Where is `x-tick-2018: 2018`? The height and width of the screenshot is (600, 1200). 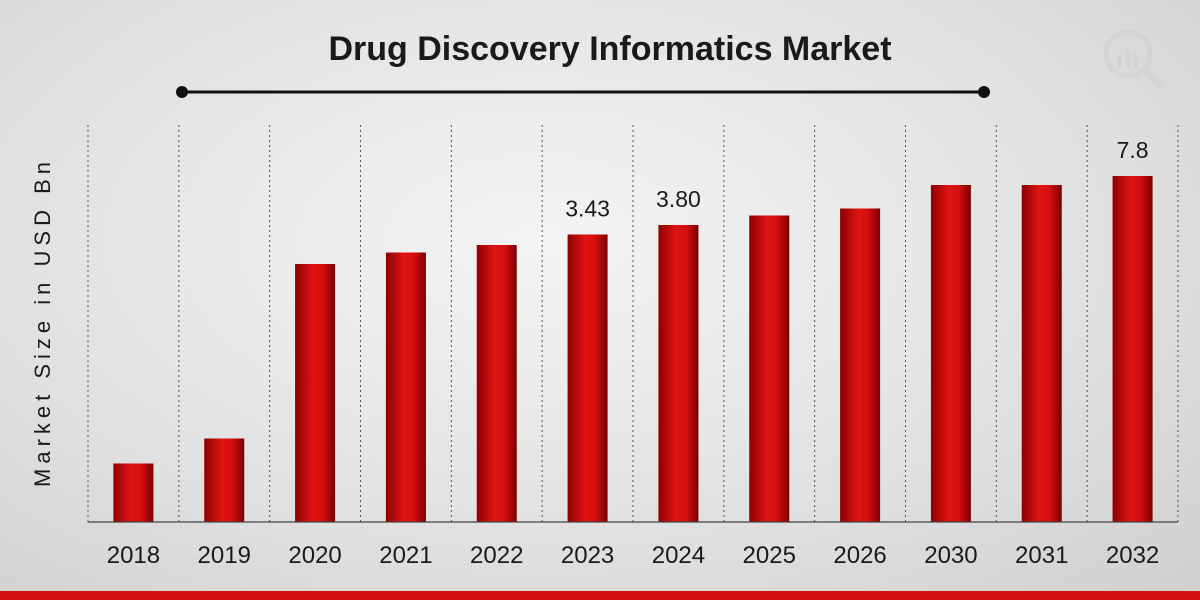
x-tick-2018: 2018 is located at coordinates (133, 555).